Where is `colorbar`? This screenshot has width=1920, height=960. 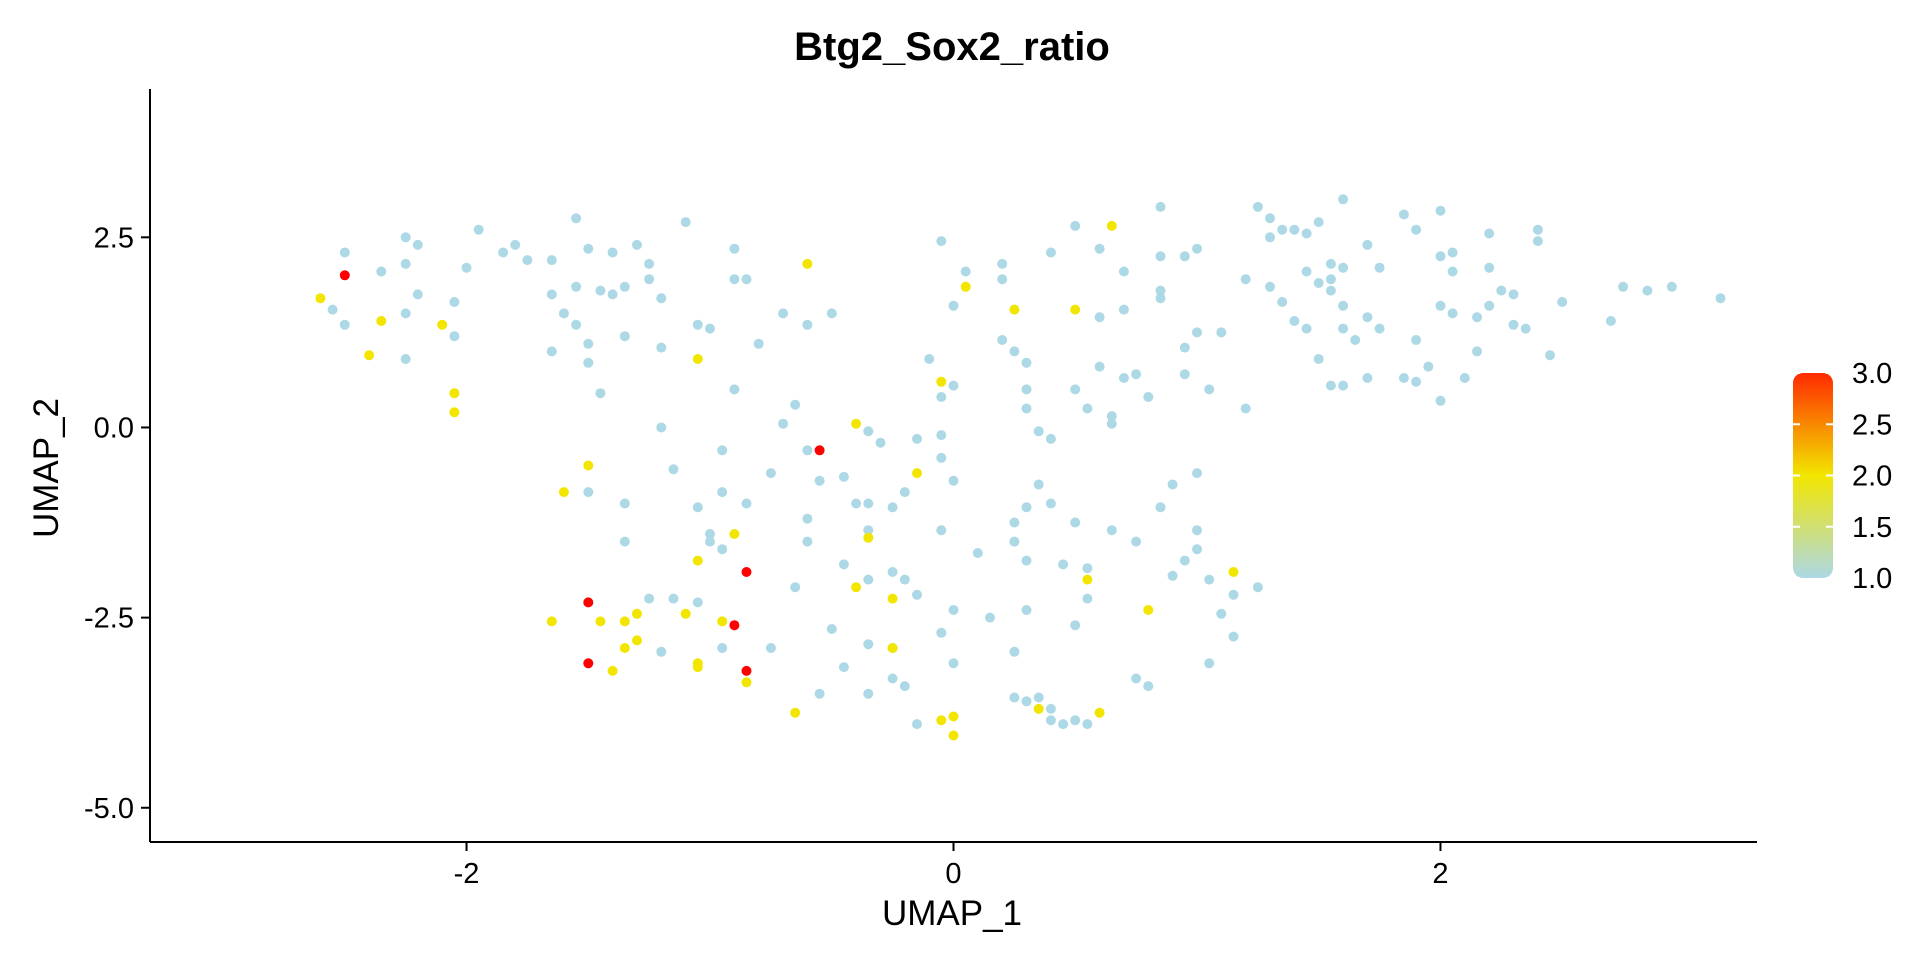
colorbar is located at coordinates (1813, 475).